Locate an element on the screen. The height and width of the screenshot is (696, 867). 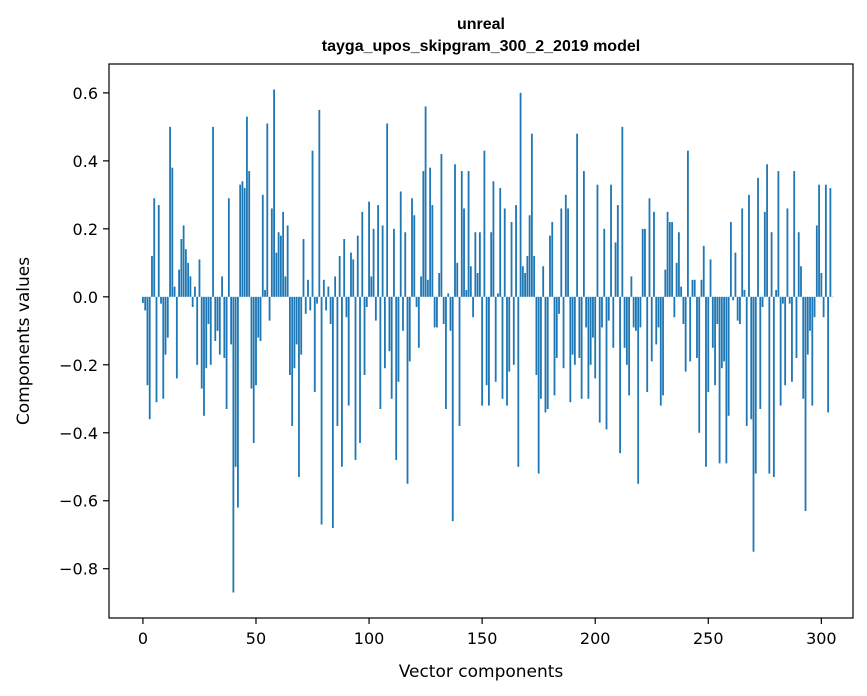
y-tick-label: −0.6 is located at coordinates (78, 501).